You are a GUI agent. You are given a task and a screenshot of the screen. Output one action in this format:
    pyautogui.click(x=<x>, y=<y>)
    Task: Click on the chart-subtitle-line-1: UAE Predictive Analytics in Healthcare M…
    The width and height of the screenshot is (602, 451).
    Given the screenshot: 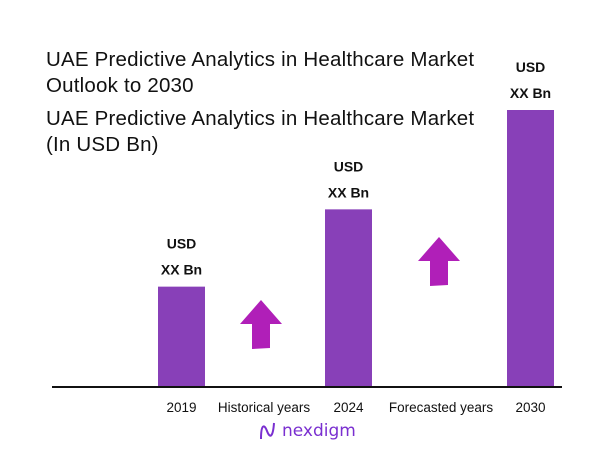 What is the action you would take?
    pyautogui.click(x=260, y=118)
    